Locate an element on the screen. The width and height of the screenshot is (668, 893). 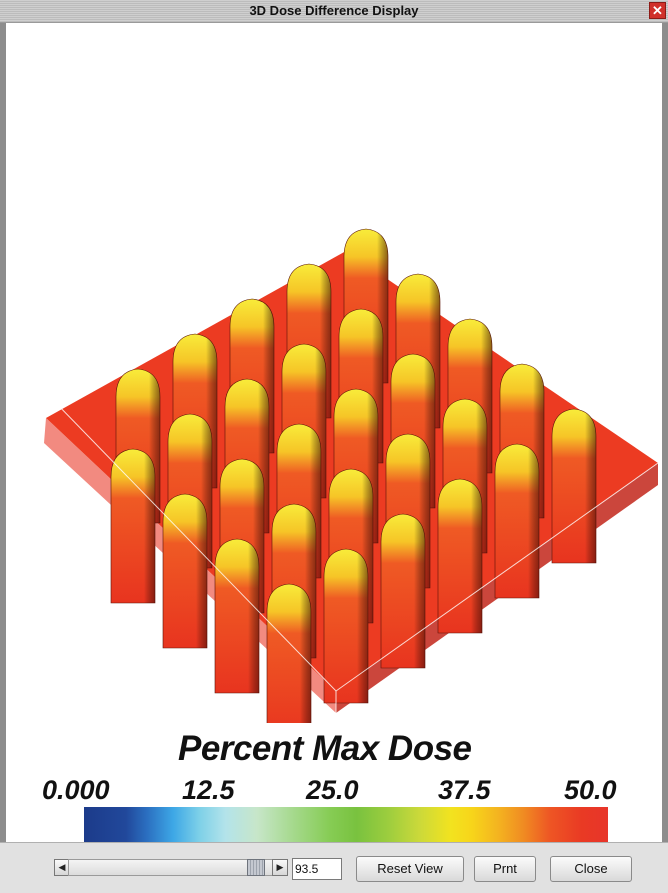
control-bar: ◀ ▶ 93.5 Reset View Prnt Close is located at coordinates (334, 867).